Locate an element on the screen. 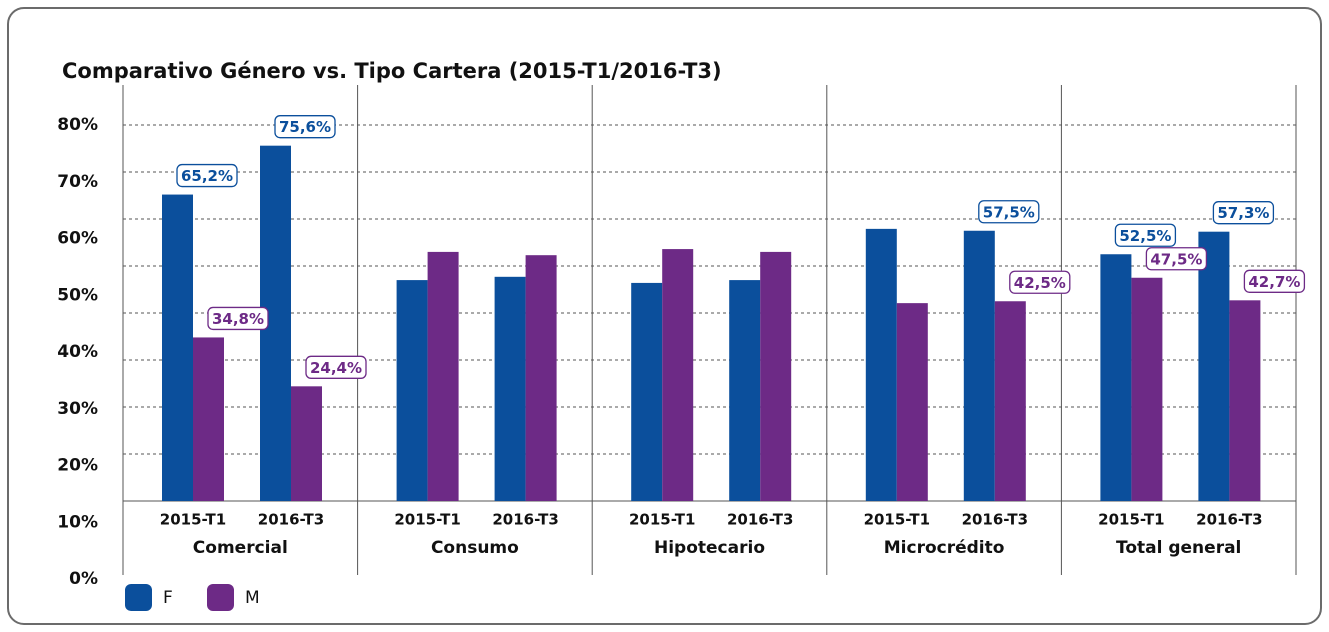 This screenshot has width=1329, height=632. group-label: Consumo is located at coordinates (475, 548).